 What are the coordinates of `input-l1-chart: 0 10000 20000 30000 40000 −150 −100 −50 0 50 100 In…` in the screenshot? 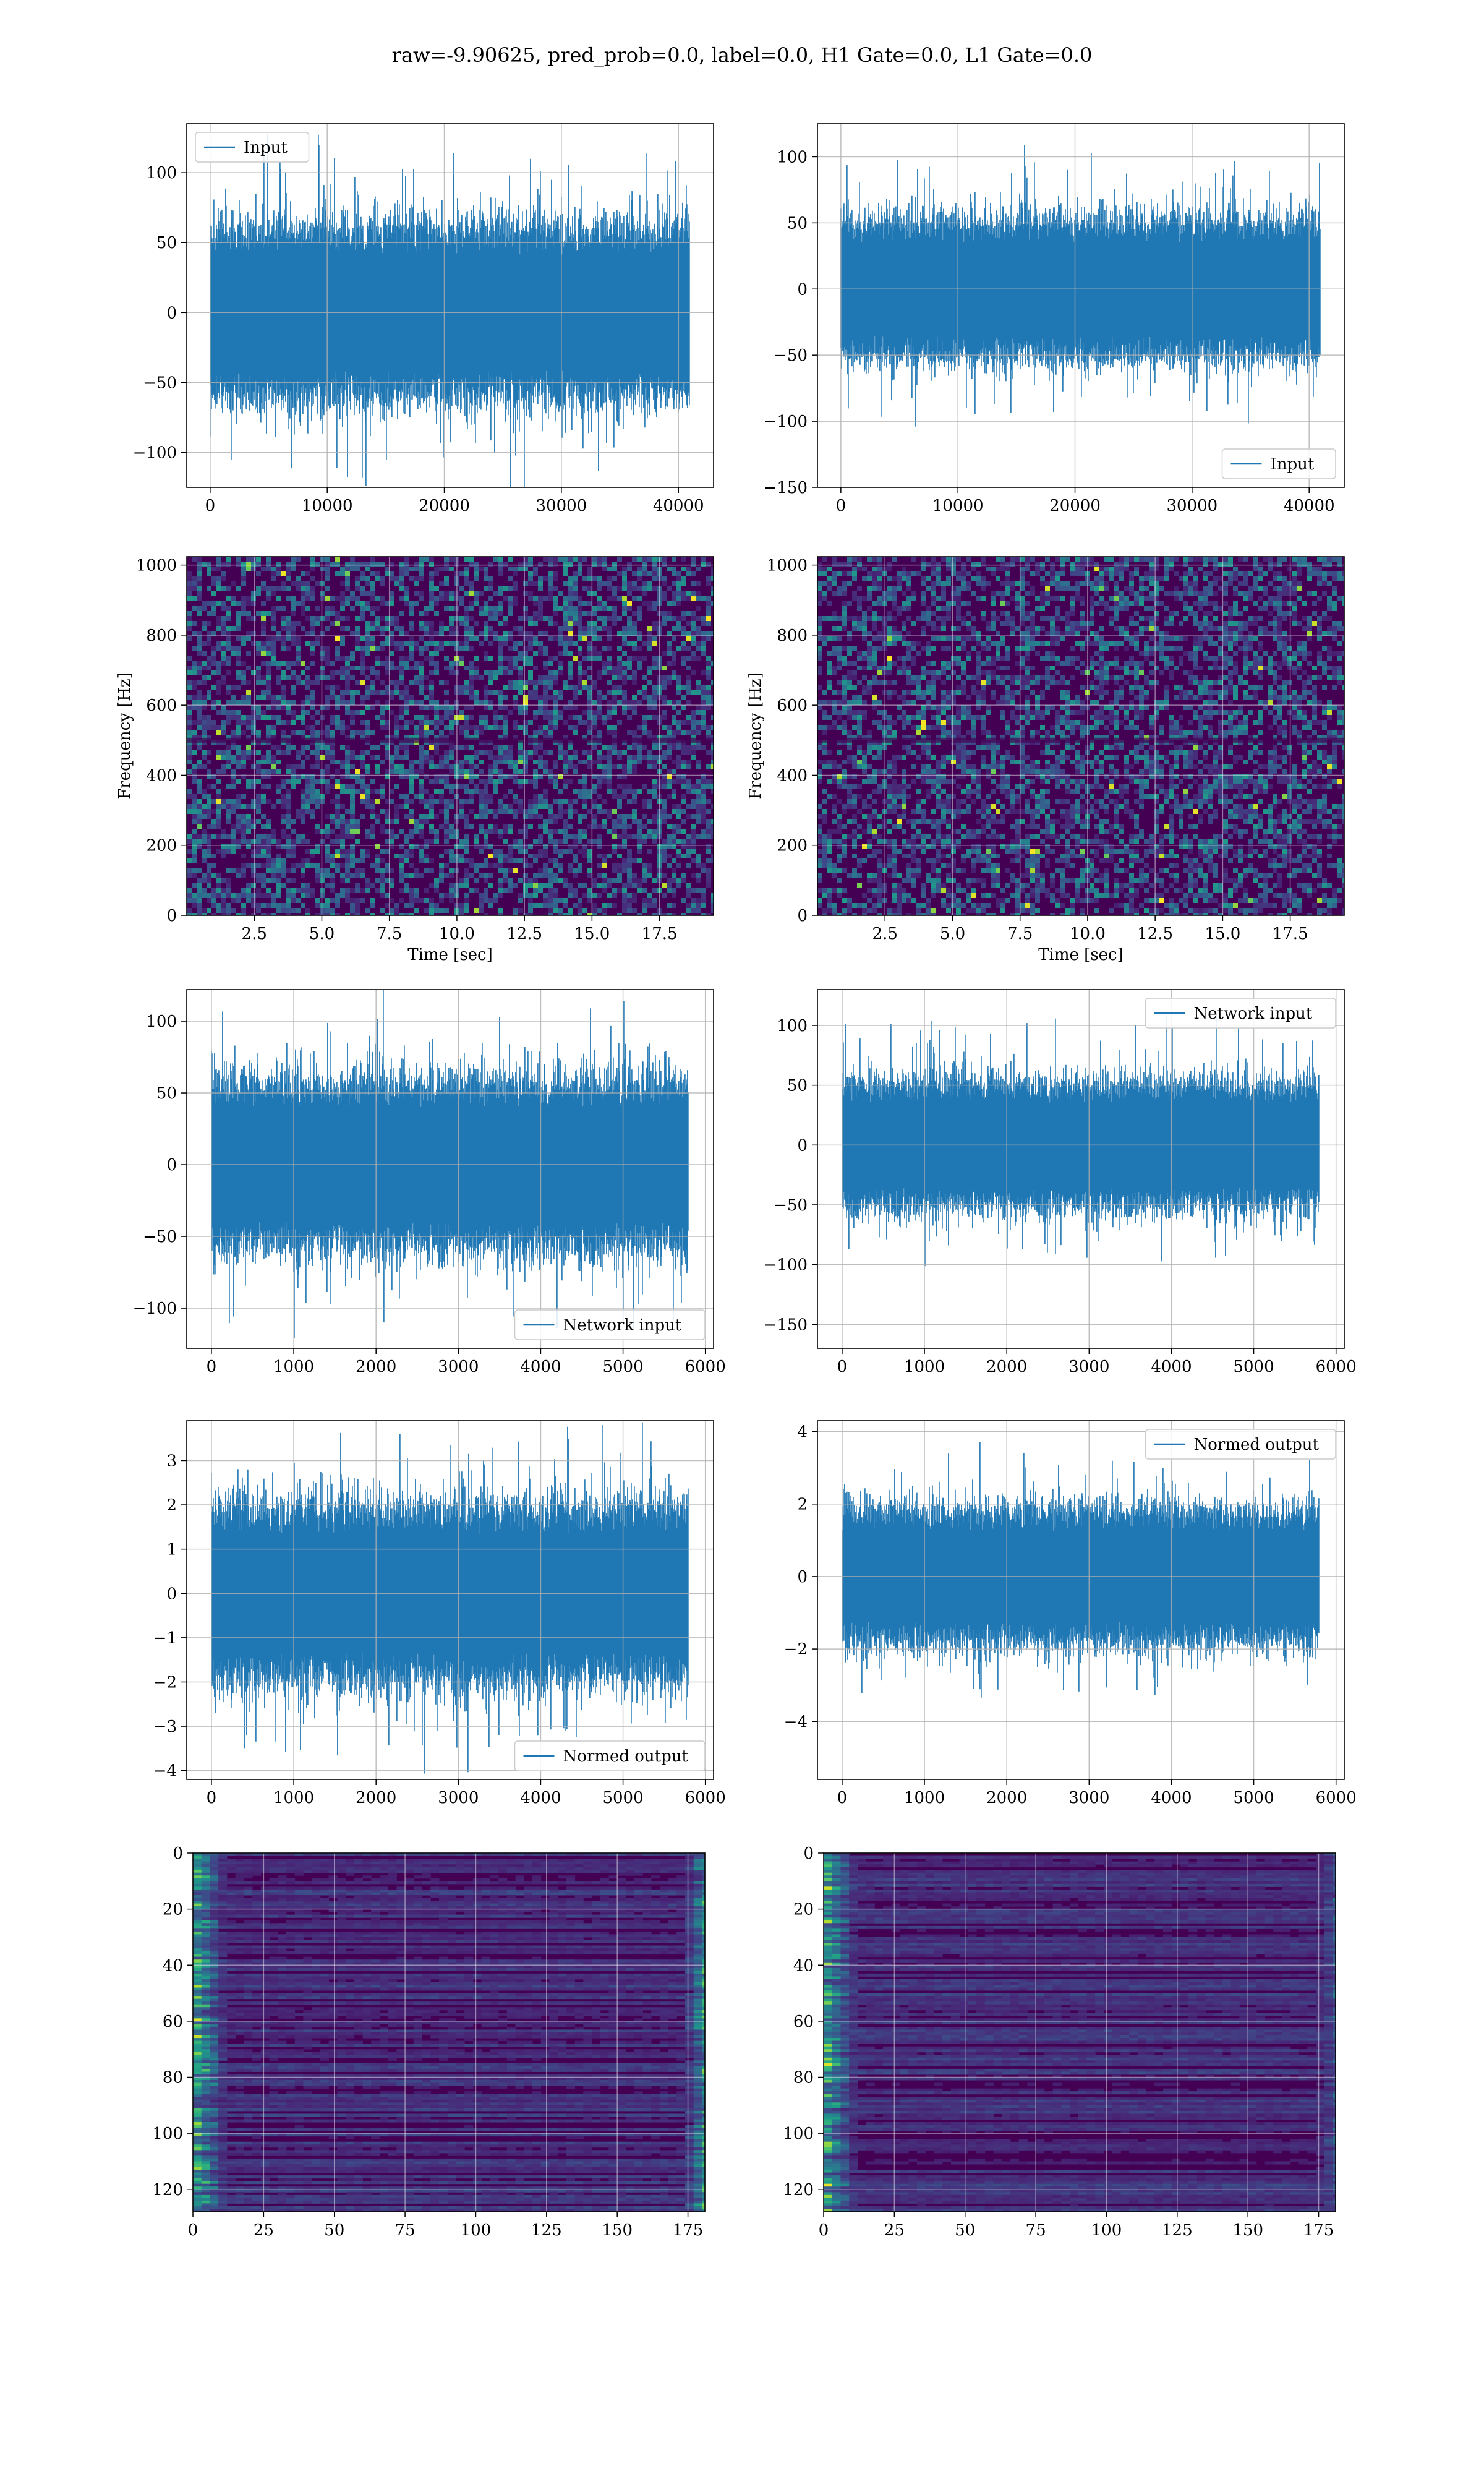 It's located at (1054, 319).